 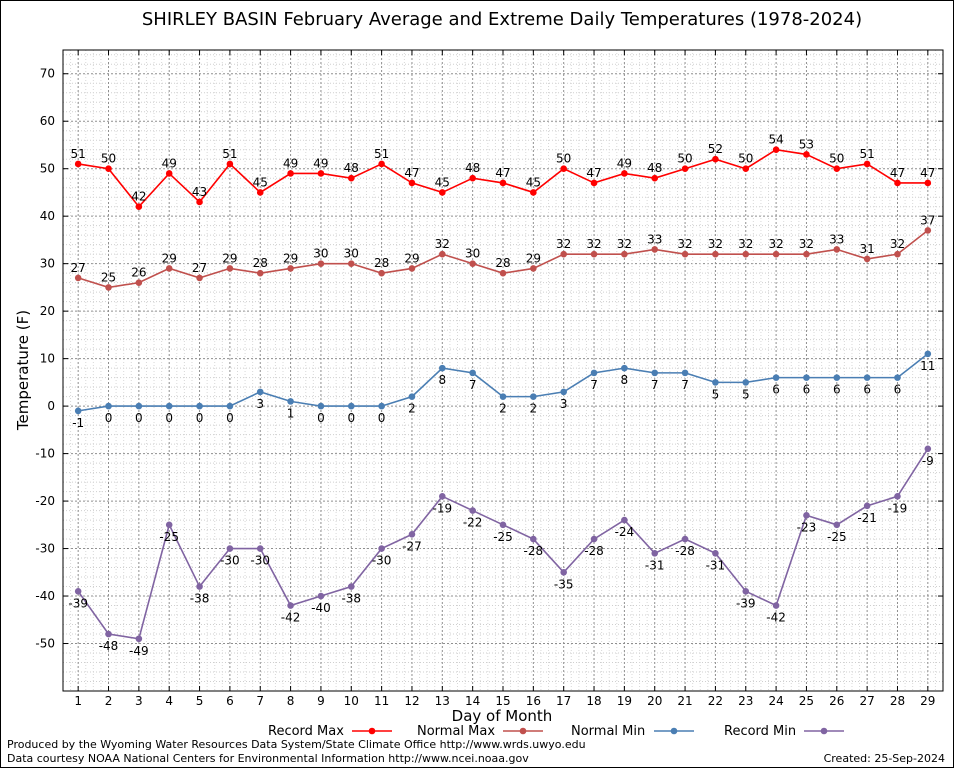 What do you see at coordinates (884, 758) in the screenshot?
I see `created-date: Created: 25-Sep-2024` at bounding box center [884, 758].